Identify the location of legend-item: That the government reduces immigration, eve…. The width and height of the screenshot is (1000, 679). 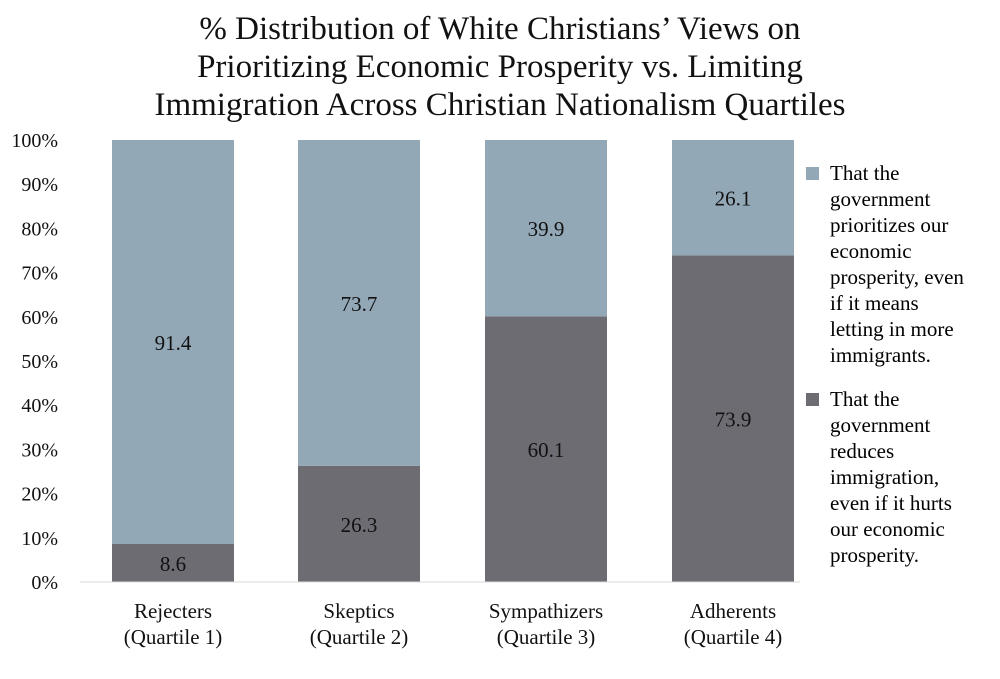
(901, 477).